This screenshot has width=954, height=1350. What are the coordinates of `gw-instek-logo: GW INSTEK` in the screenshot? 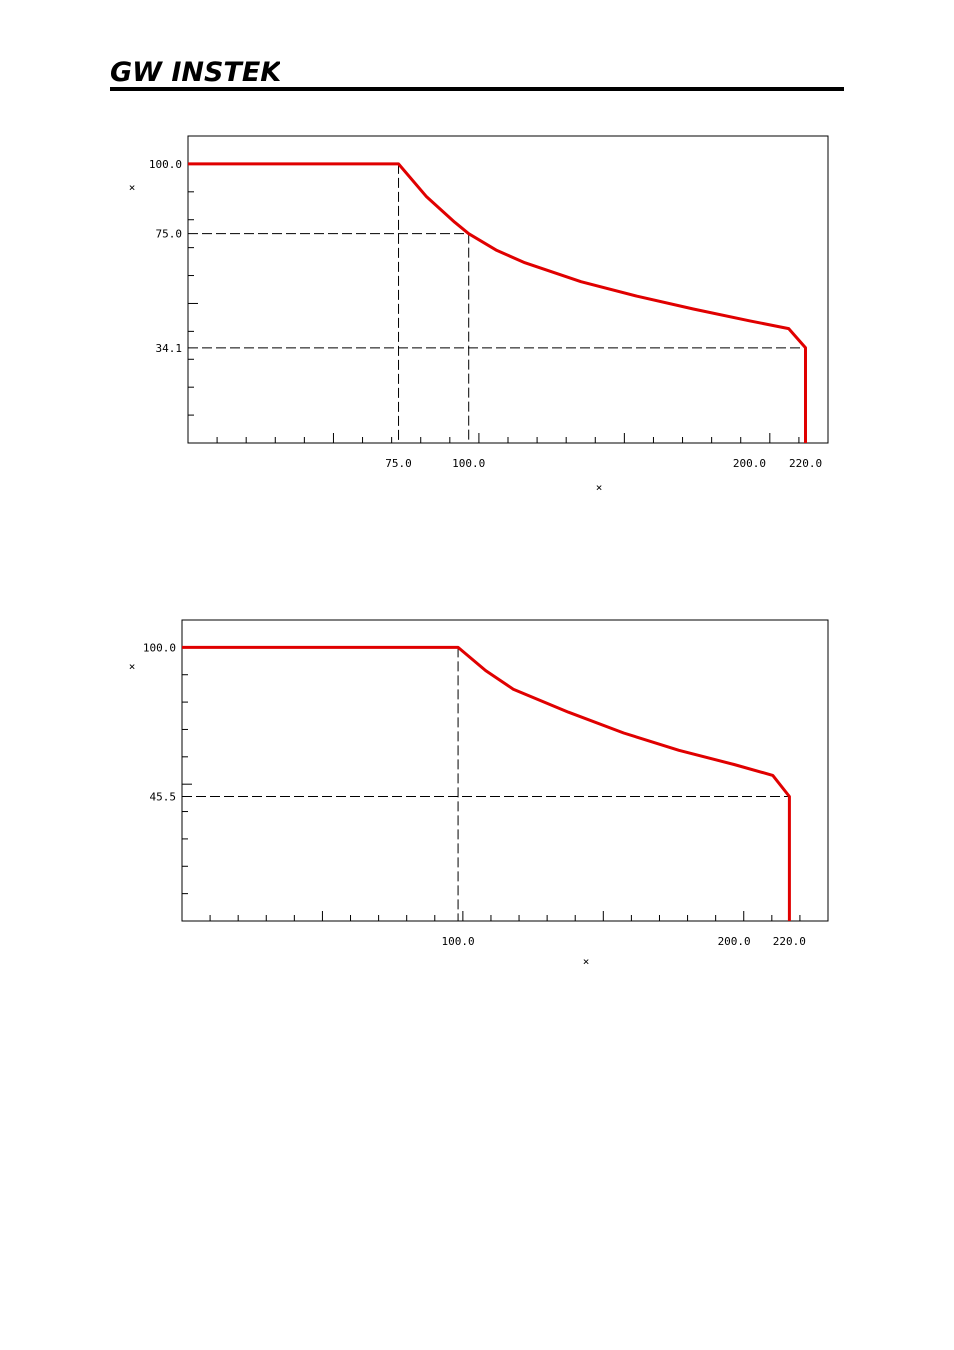 It's located at (195, 72).